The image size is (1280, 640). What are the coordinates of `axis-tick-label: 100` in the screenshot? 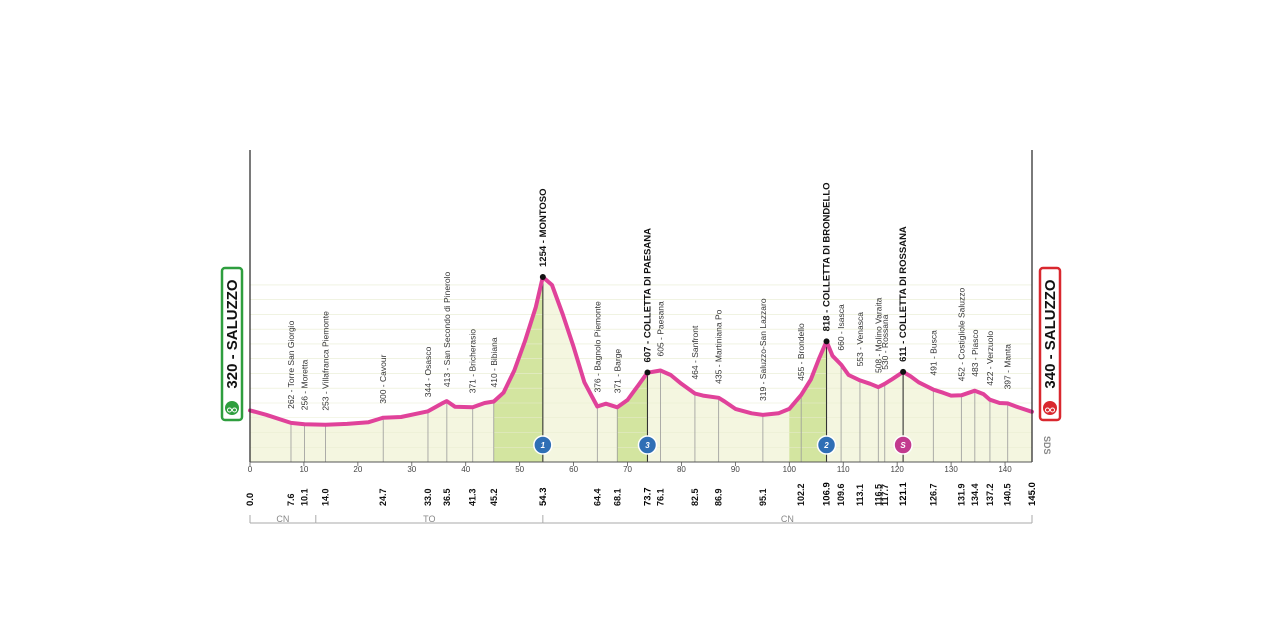 It's located at (790, 469).